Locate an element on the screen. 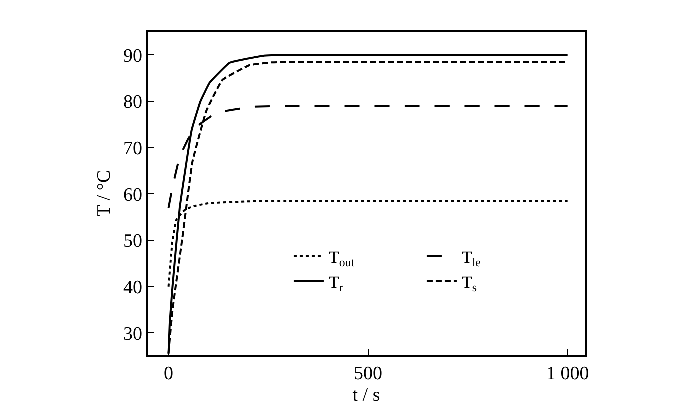 This screenshot has width=700, height=419. legend-label: T$_{r}$ is located at coordinates (336, 284).